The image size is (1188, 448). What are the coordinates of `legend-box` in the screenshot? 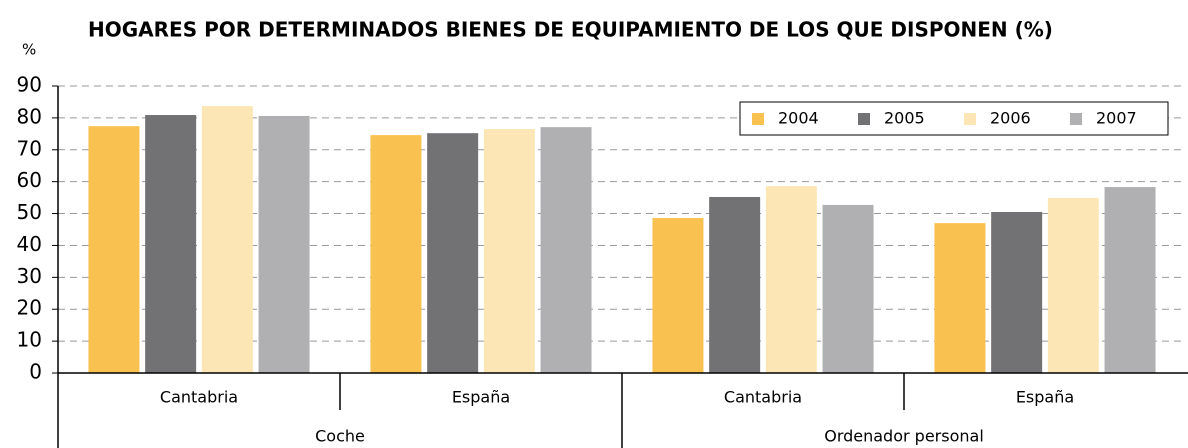 It's located at (954, 118).